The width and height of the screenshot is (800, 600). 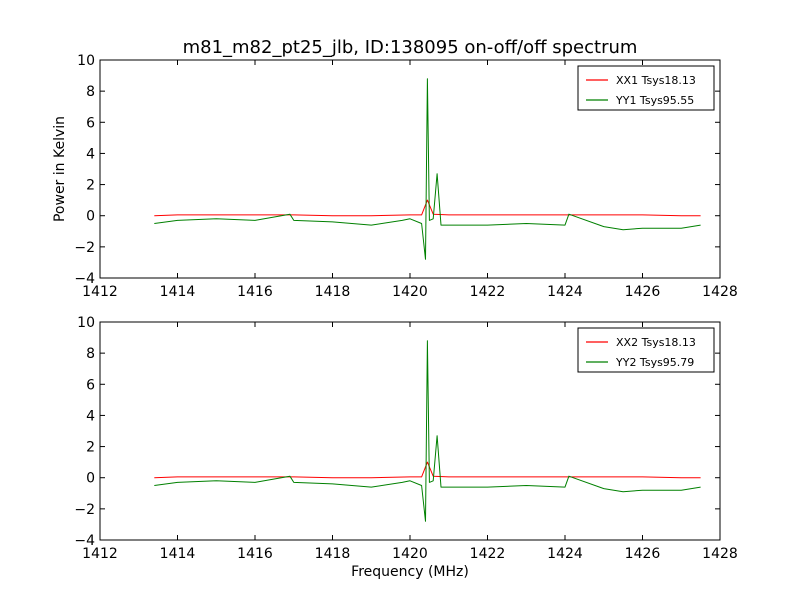 What do you see at coordinates (656, 80) in the screenshot?
I see `legend-label: XX1 Tsys18.13` at bounding box center [656, 80].